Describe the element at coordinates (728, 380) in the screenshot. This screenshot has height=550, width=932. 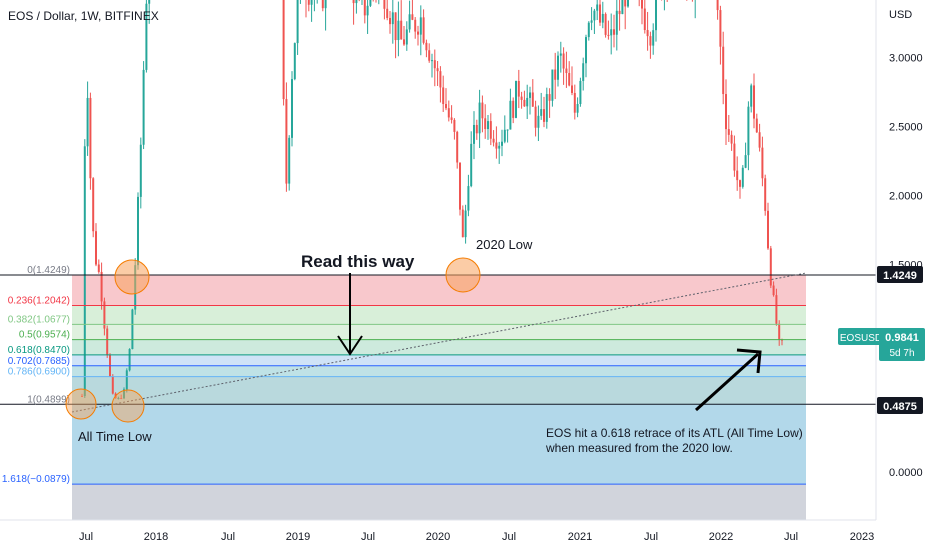
I see `up-right-arrow` at that location.